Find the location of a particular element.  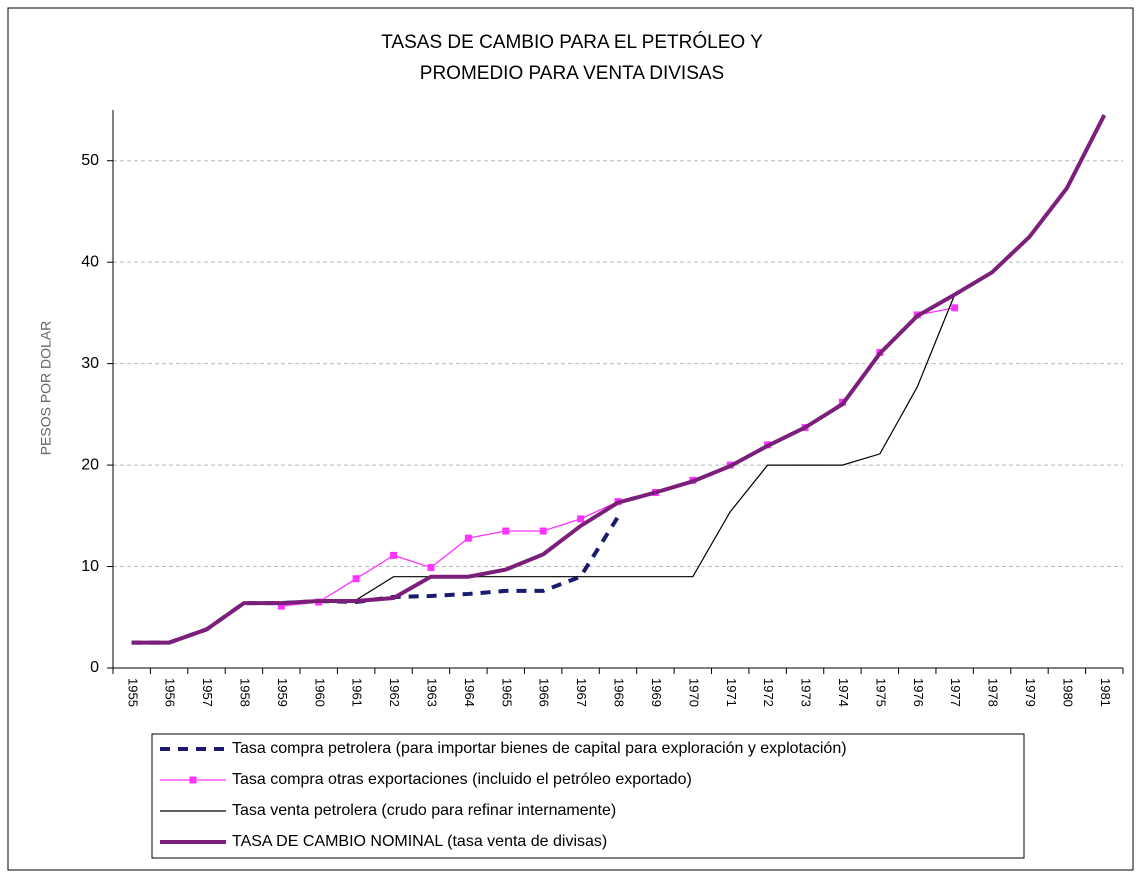

y-tick-label: 40 is located at coordinates (90, 261).